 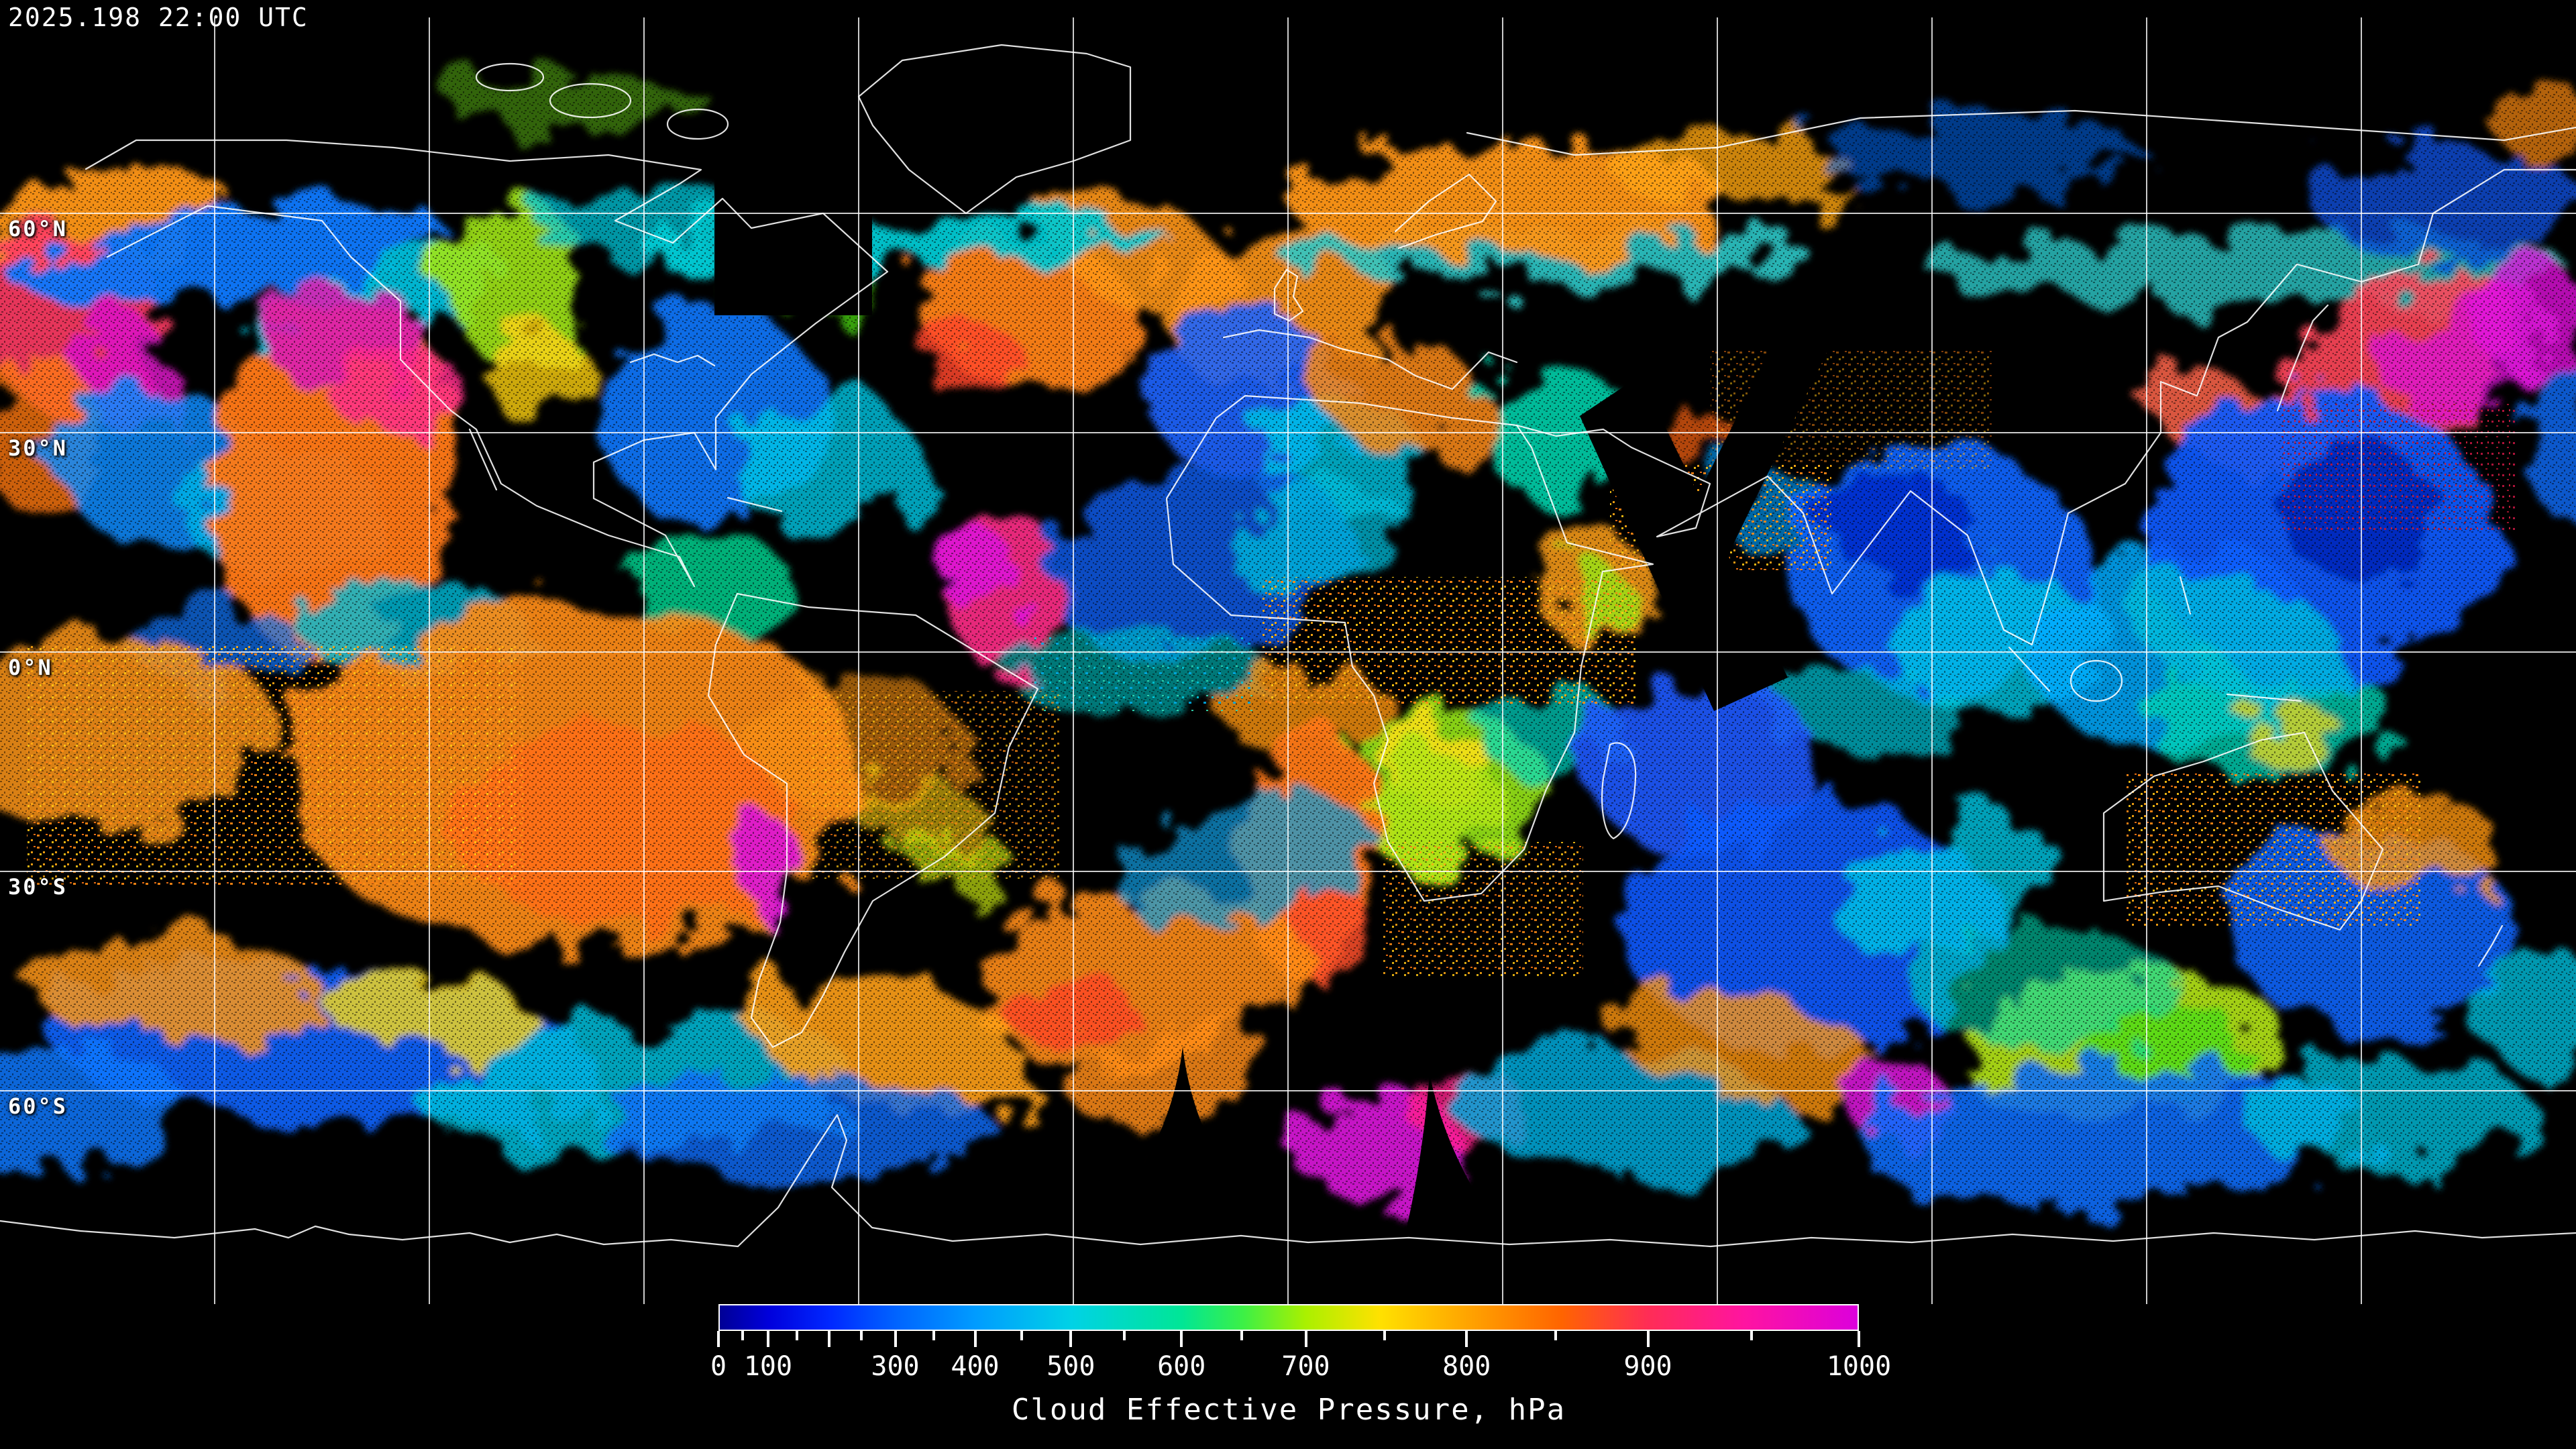 I want to click on colorbar-tick-label: 500, so click(x=1070, y=1366).